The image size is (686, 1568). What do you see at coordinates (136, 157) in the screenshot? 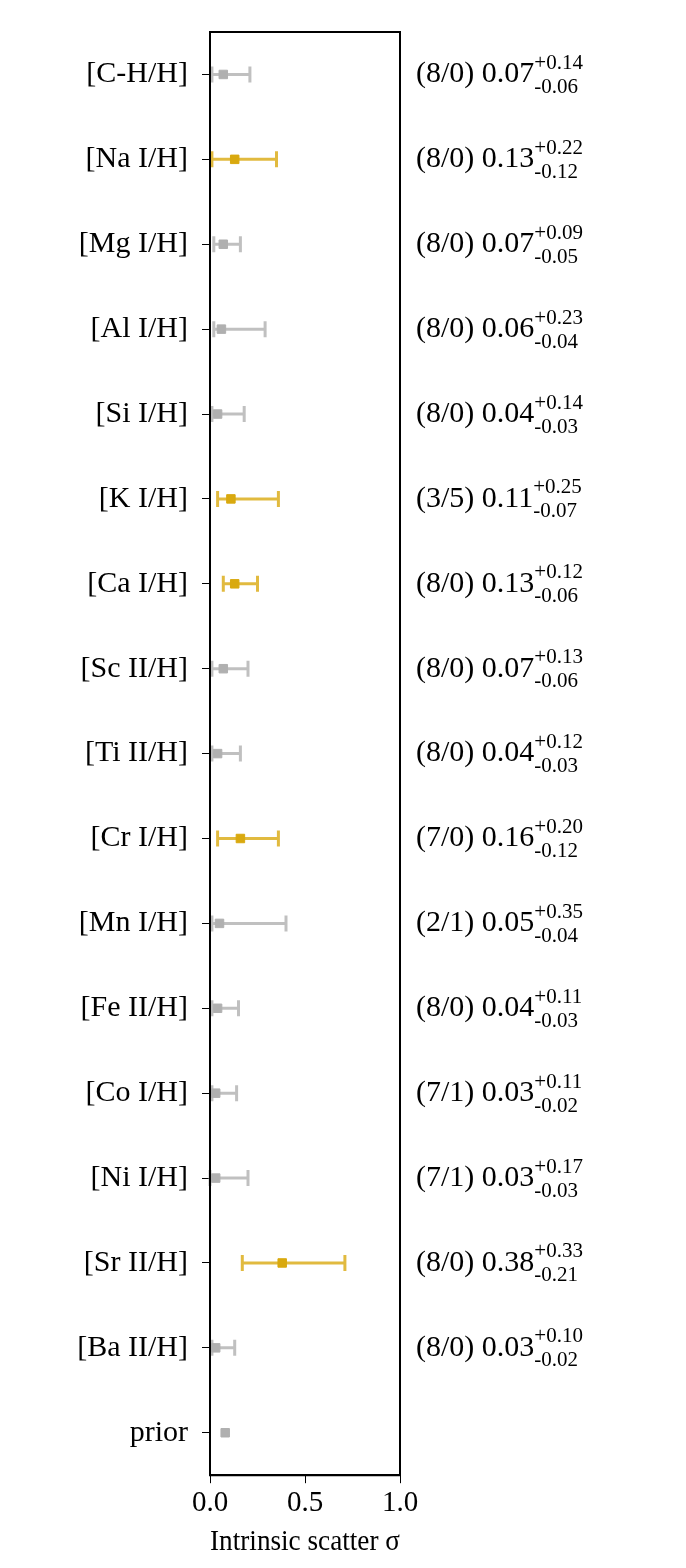
I see `y-tick-label: [Na I/H]` at bounding box center [136, 157].